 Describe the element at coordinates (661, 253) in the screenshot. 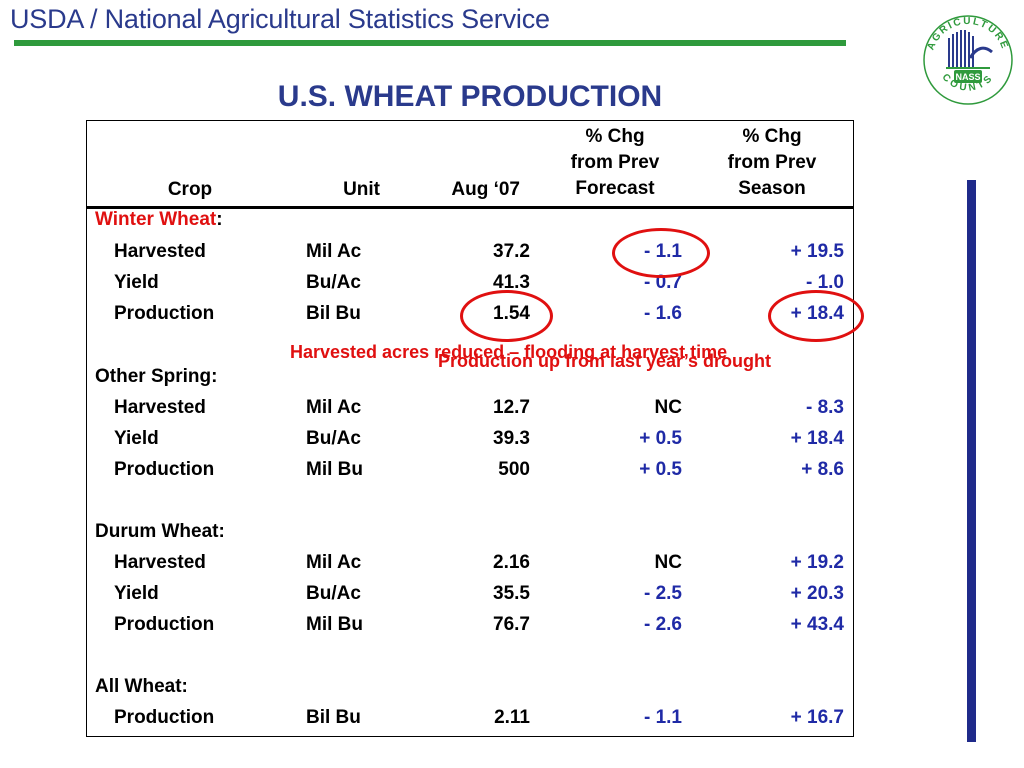

I see `highlight-circle-harvested-forecast` at that location.